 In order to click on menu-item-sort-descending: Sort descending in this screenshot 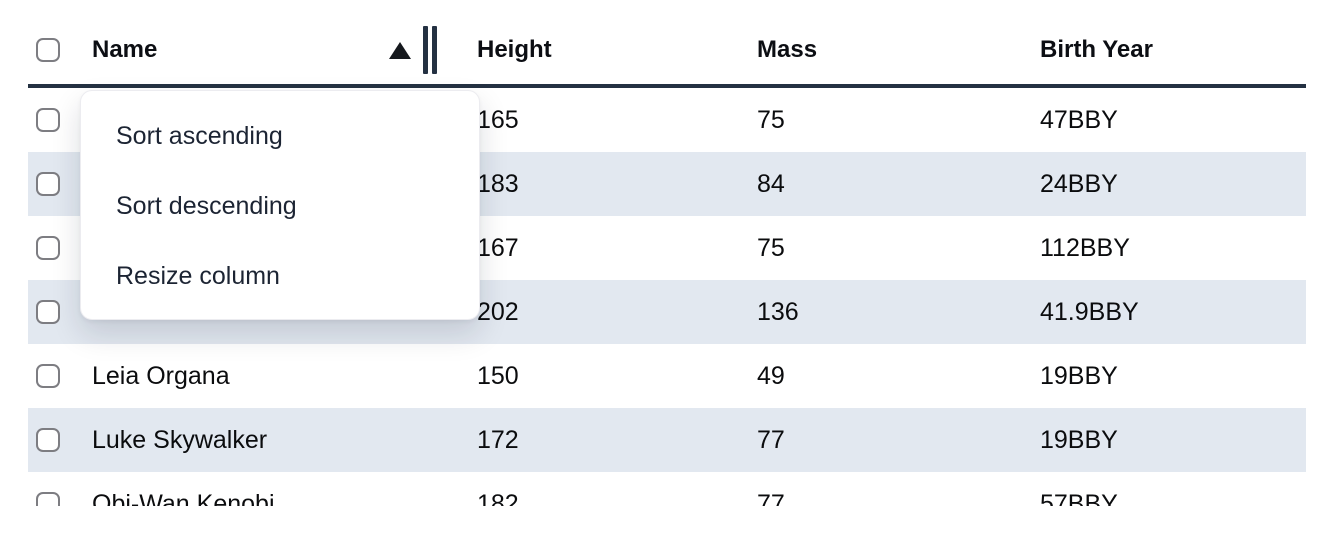, I will do `click(206, 205)`.